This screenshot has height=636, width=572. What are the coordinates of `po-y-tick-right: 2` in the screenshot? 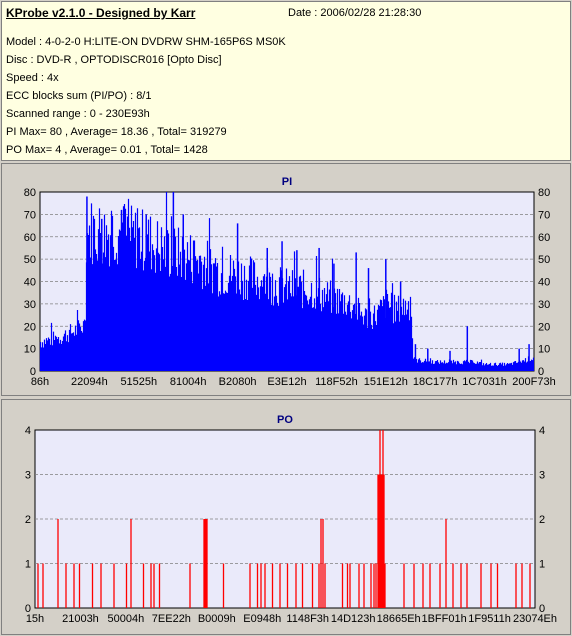 It's located at (542, 520).